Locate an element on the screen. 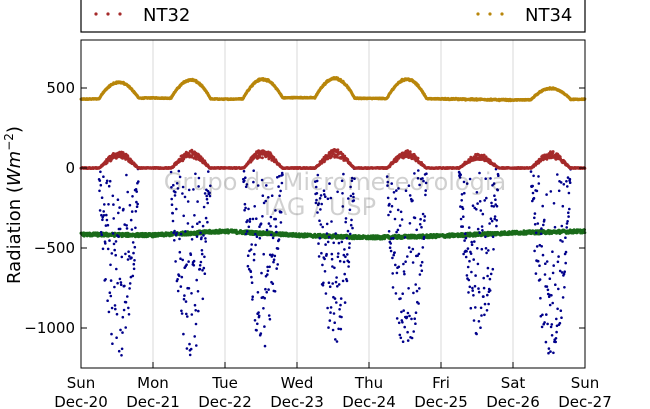 The width and height of the screenshot is (650, 409). series-nt32 is located at coordinates (333, 159).